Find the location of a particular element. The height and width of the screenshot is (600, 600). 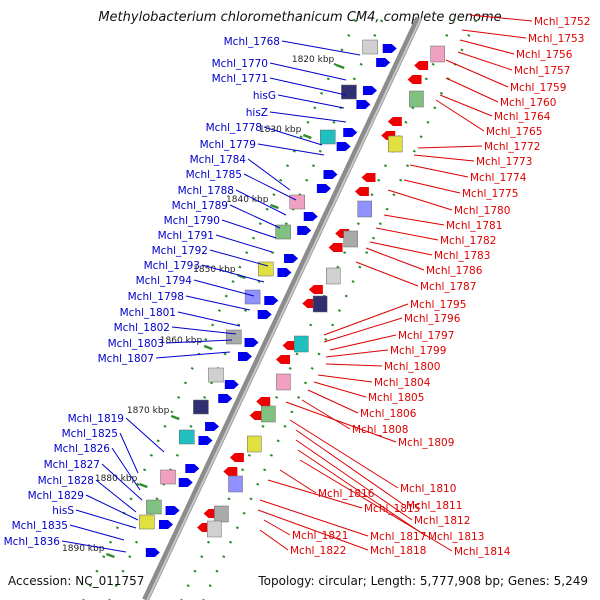

right-gene-label: Mchl_1773 is located at coordinates (504, 162).